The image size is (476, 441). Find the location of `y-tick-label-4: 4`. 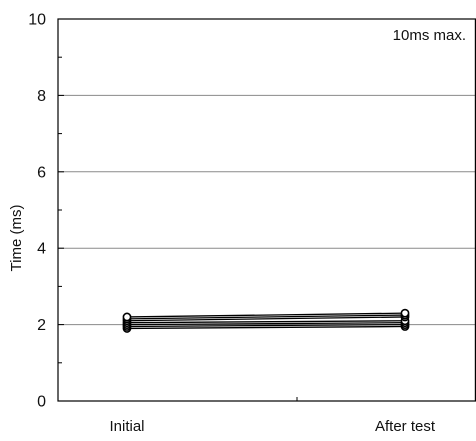

y-tick-label-4: 4 is located at coordinates (41, 249).